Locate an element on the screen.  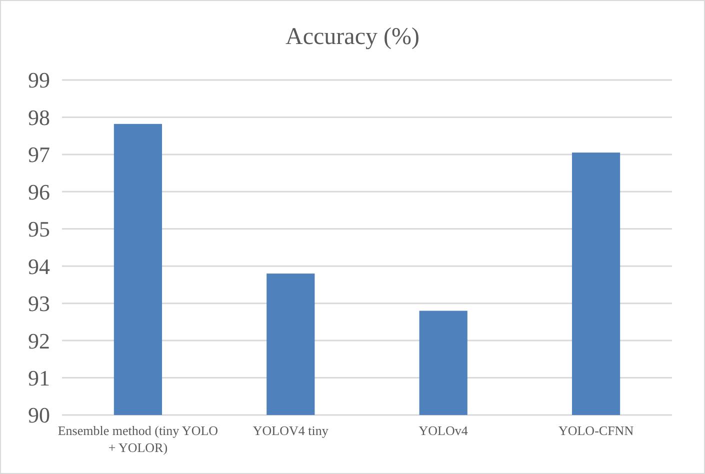
y-tick-label: 97 is located at coordinates (39, 155).